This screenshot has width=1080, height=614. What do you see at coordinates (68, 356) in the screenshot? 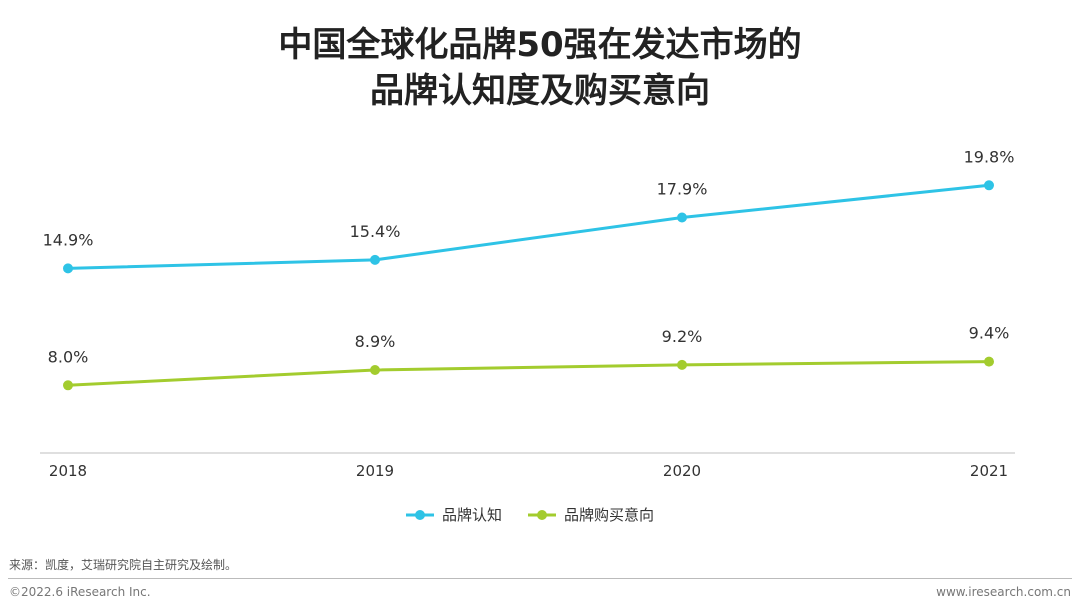
I see `data-label-1-0: 8.0%` at bounding box center [68, 356].